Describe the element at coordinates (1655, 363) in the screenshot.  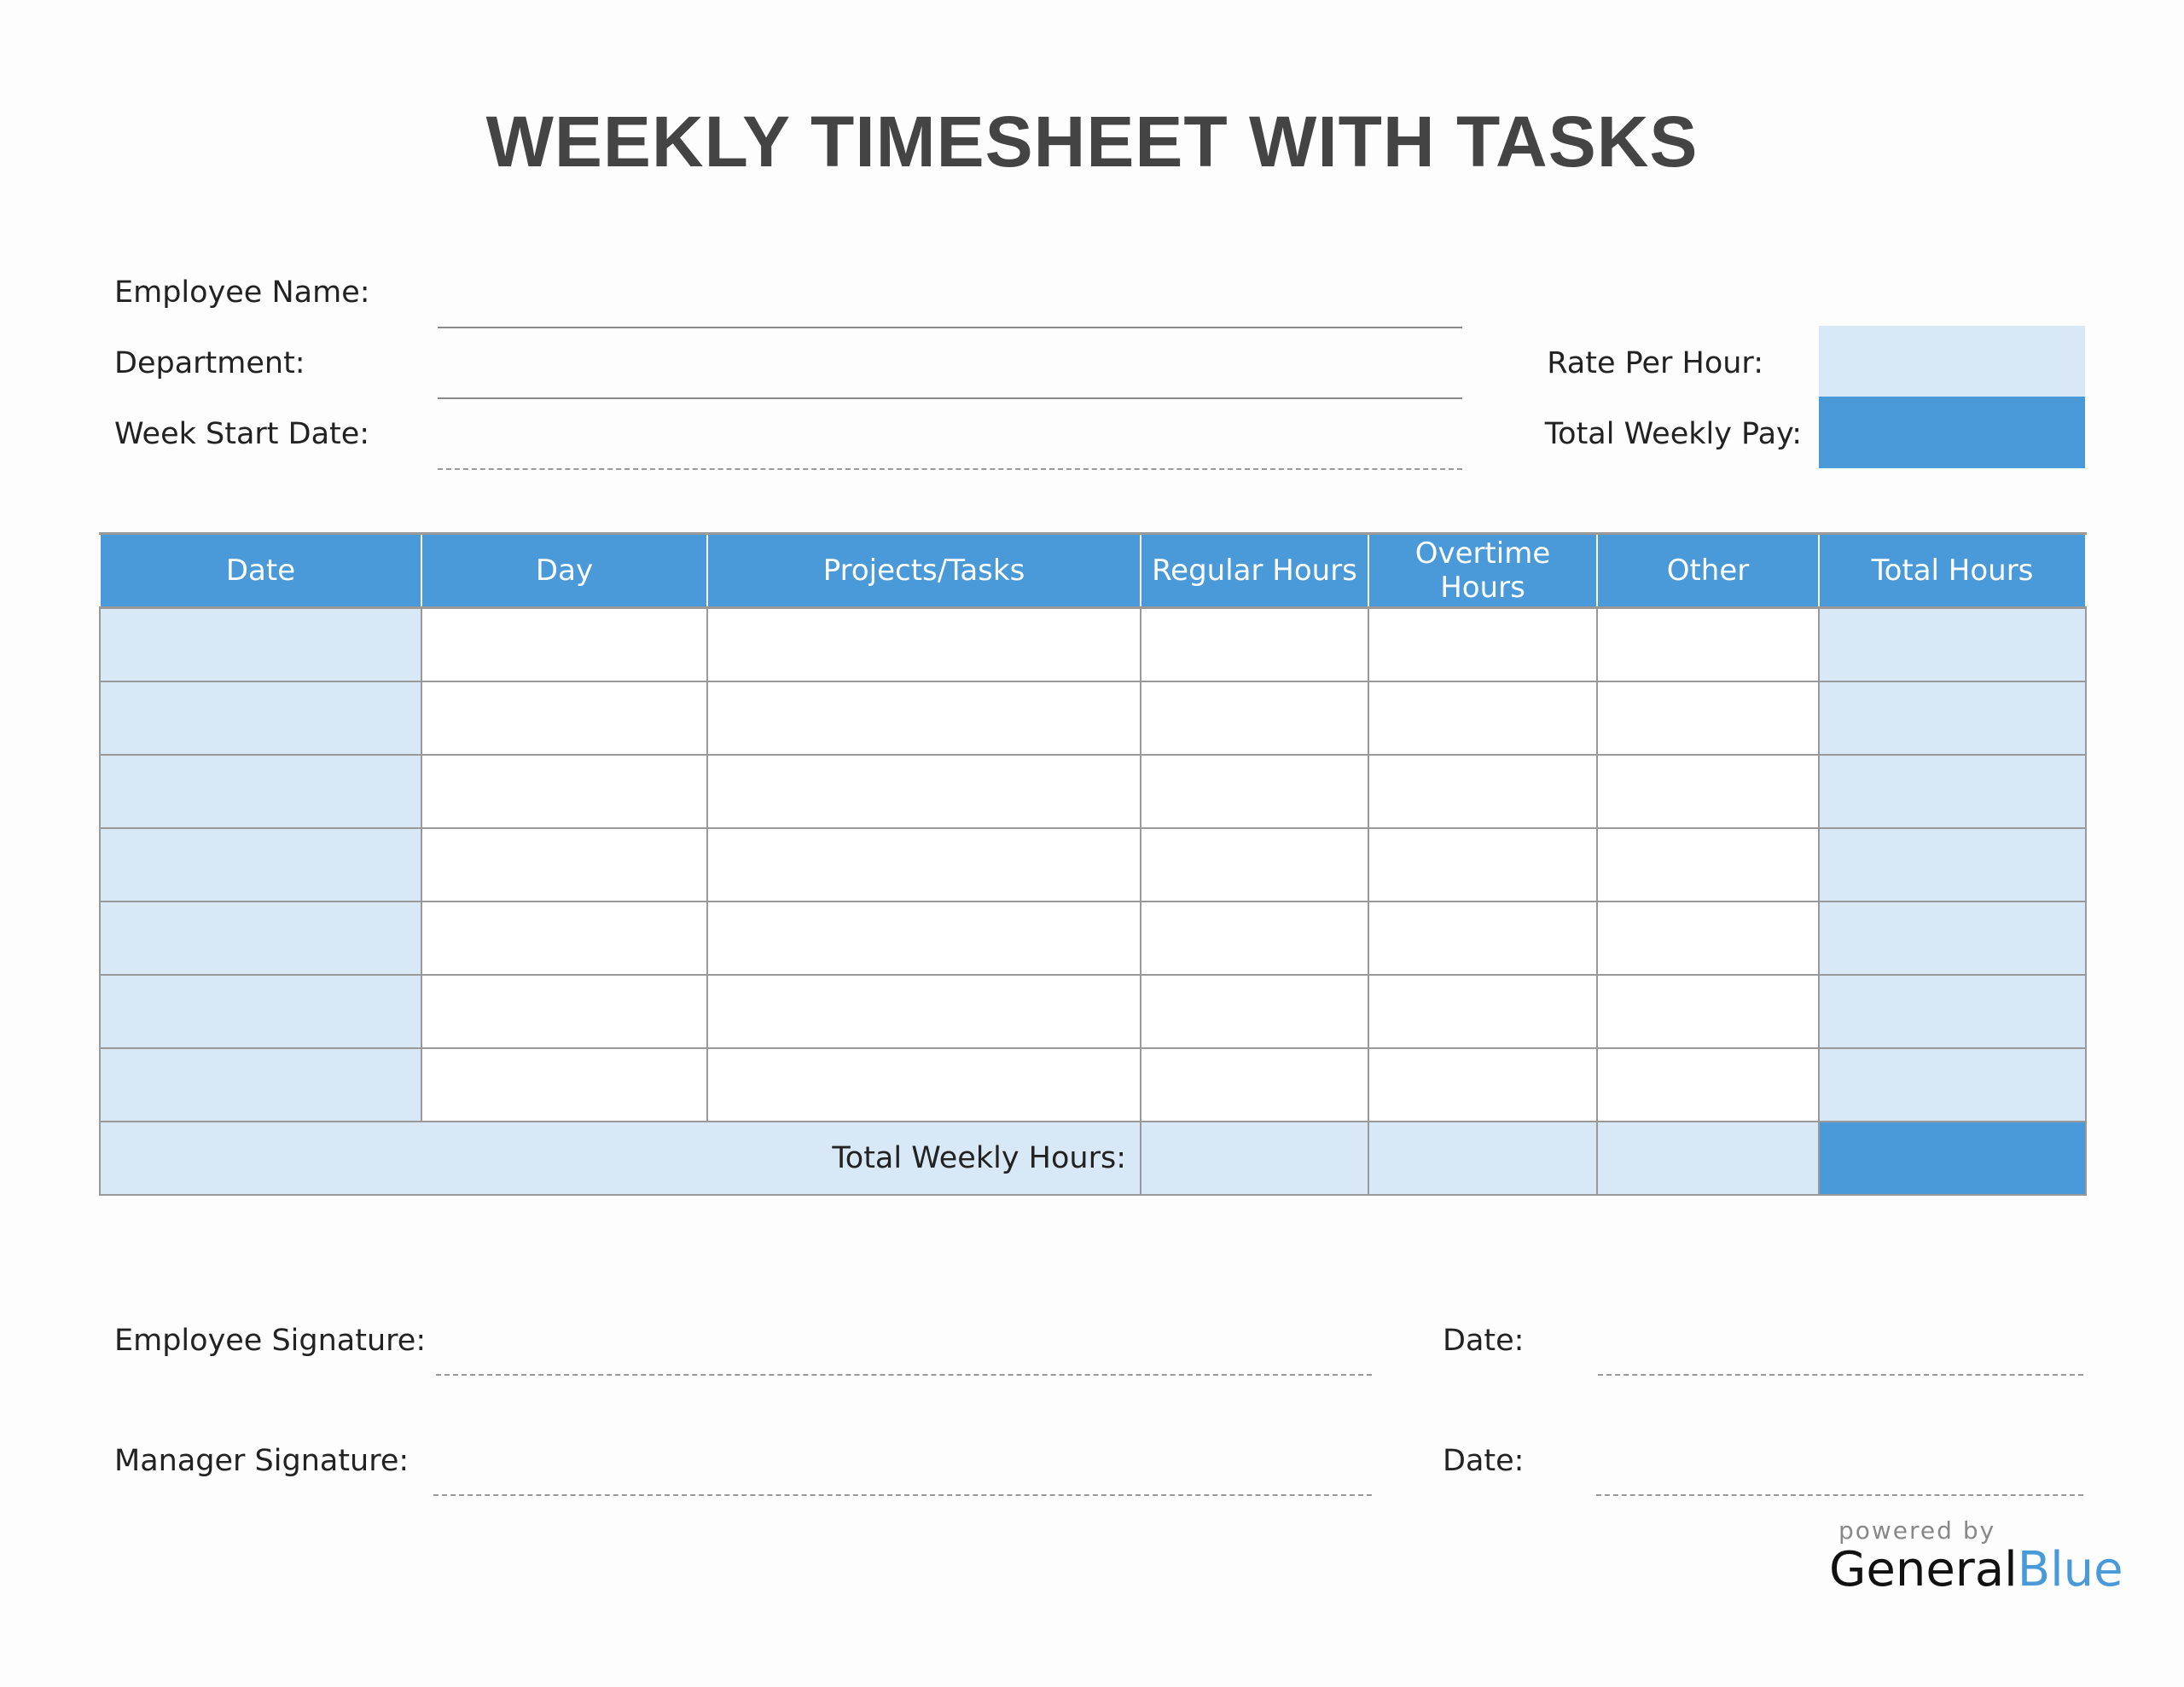
I see `rate-per-hour-label: Rate Per Hour:` at that location.